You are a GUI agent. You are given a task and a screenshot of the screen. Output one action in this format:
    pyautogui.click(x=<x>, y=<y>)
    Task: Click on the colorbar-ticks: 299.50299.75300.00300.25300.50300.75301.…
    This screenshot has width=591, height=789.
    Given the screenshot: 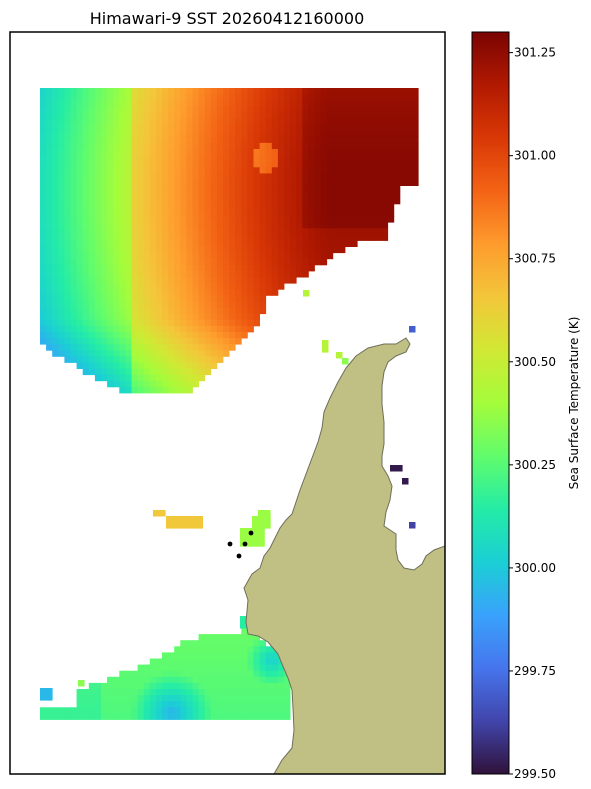 What is the action you would take?
    pyautogui.click(x=532, y=413)
    